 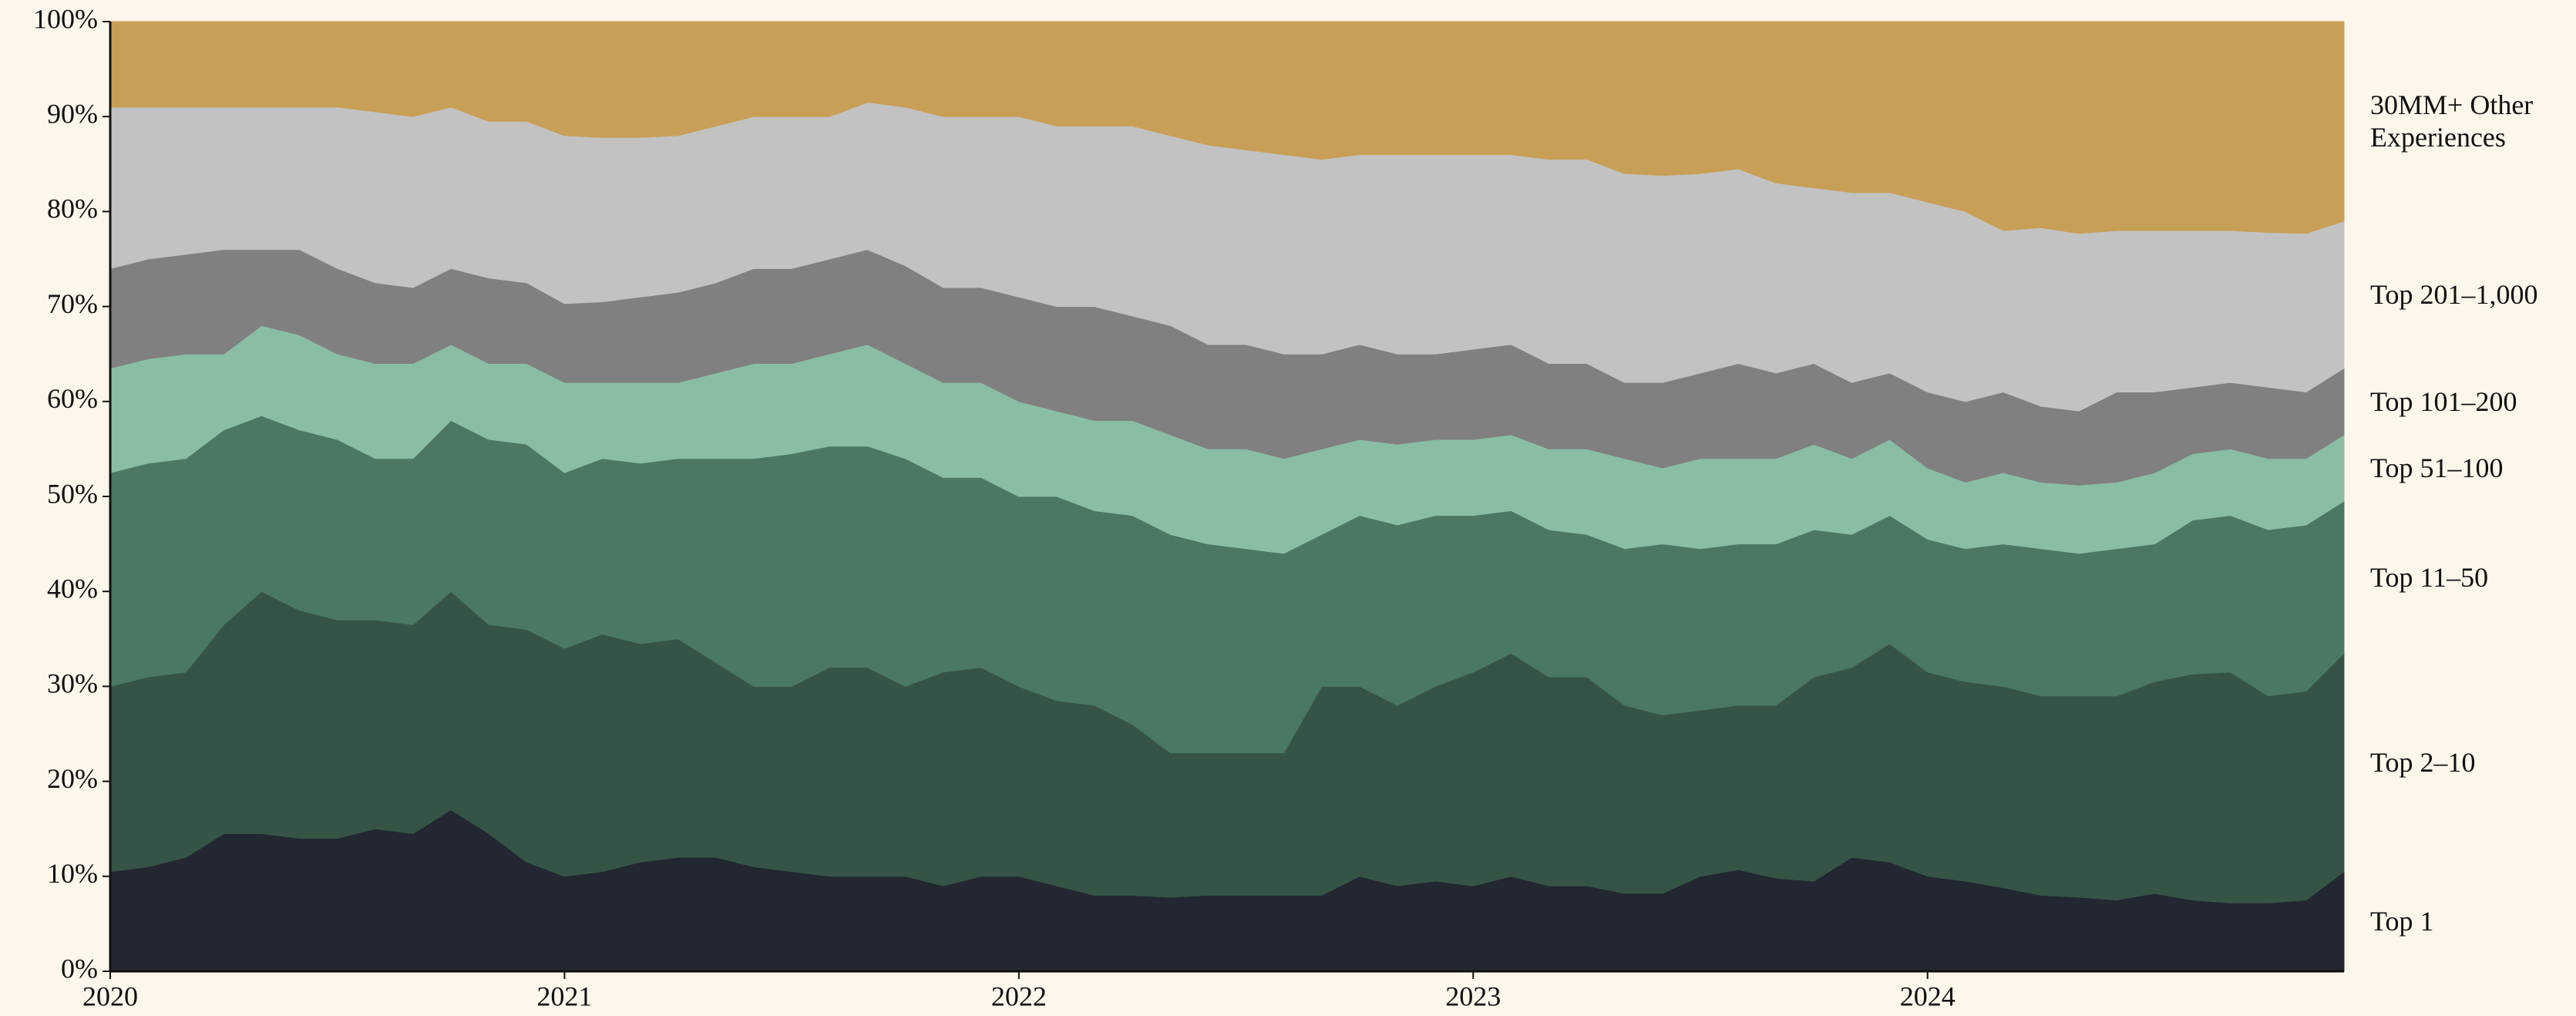 I want to click on y-tick-label: 30%, so click(x=72, y=683).